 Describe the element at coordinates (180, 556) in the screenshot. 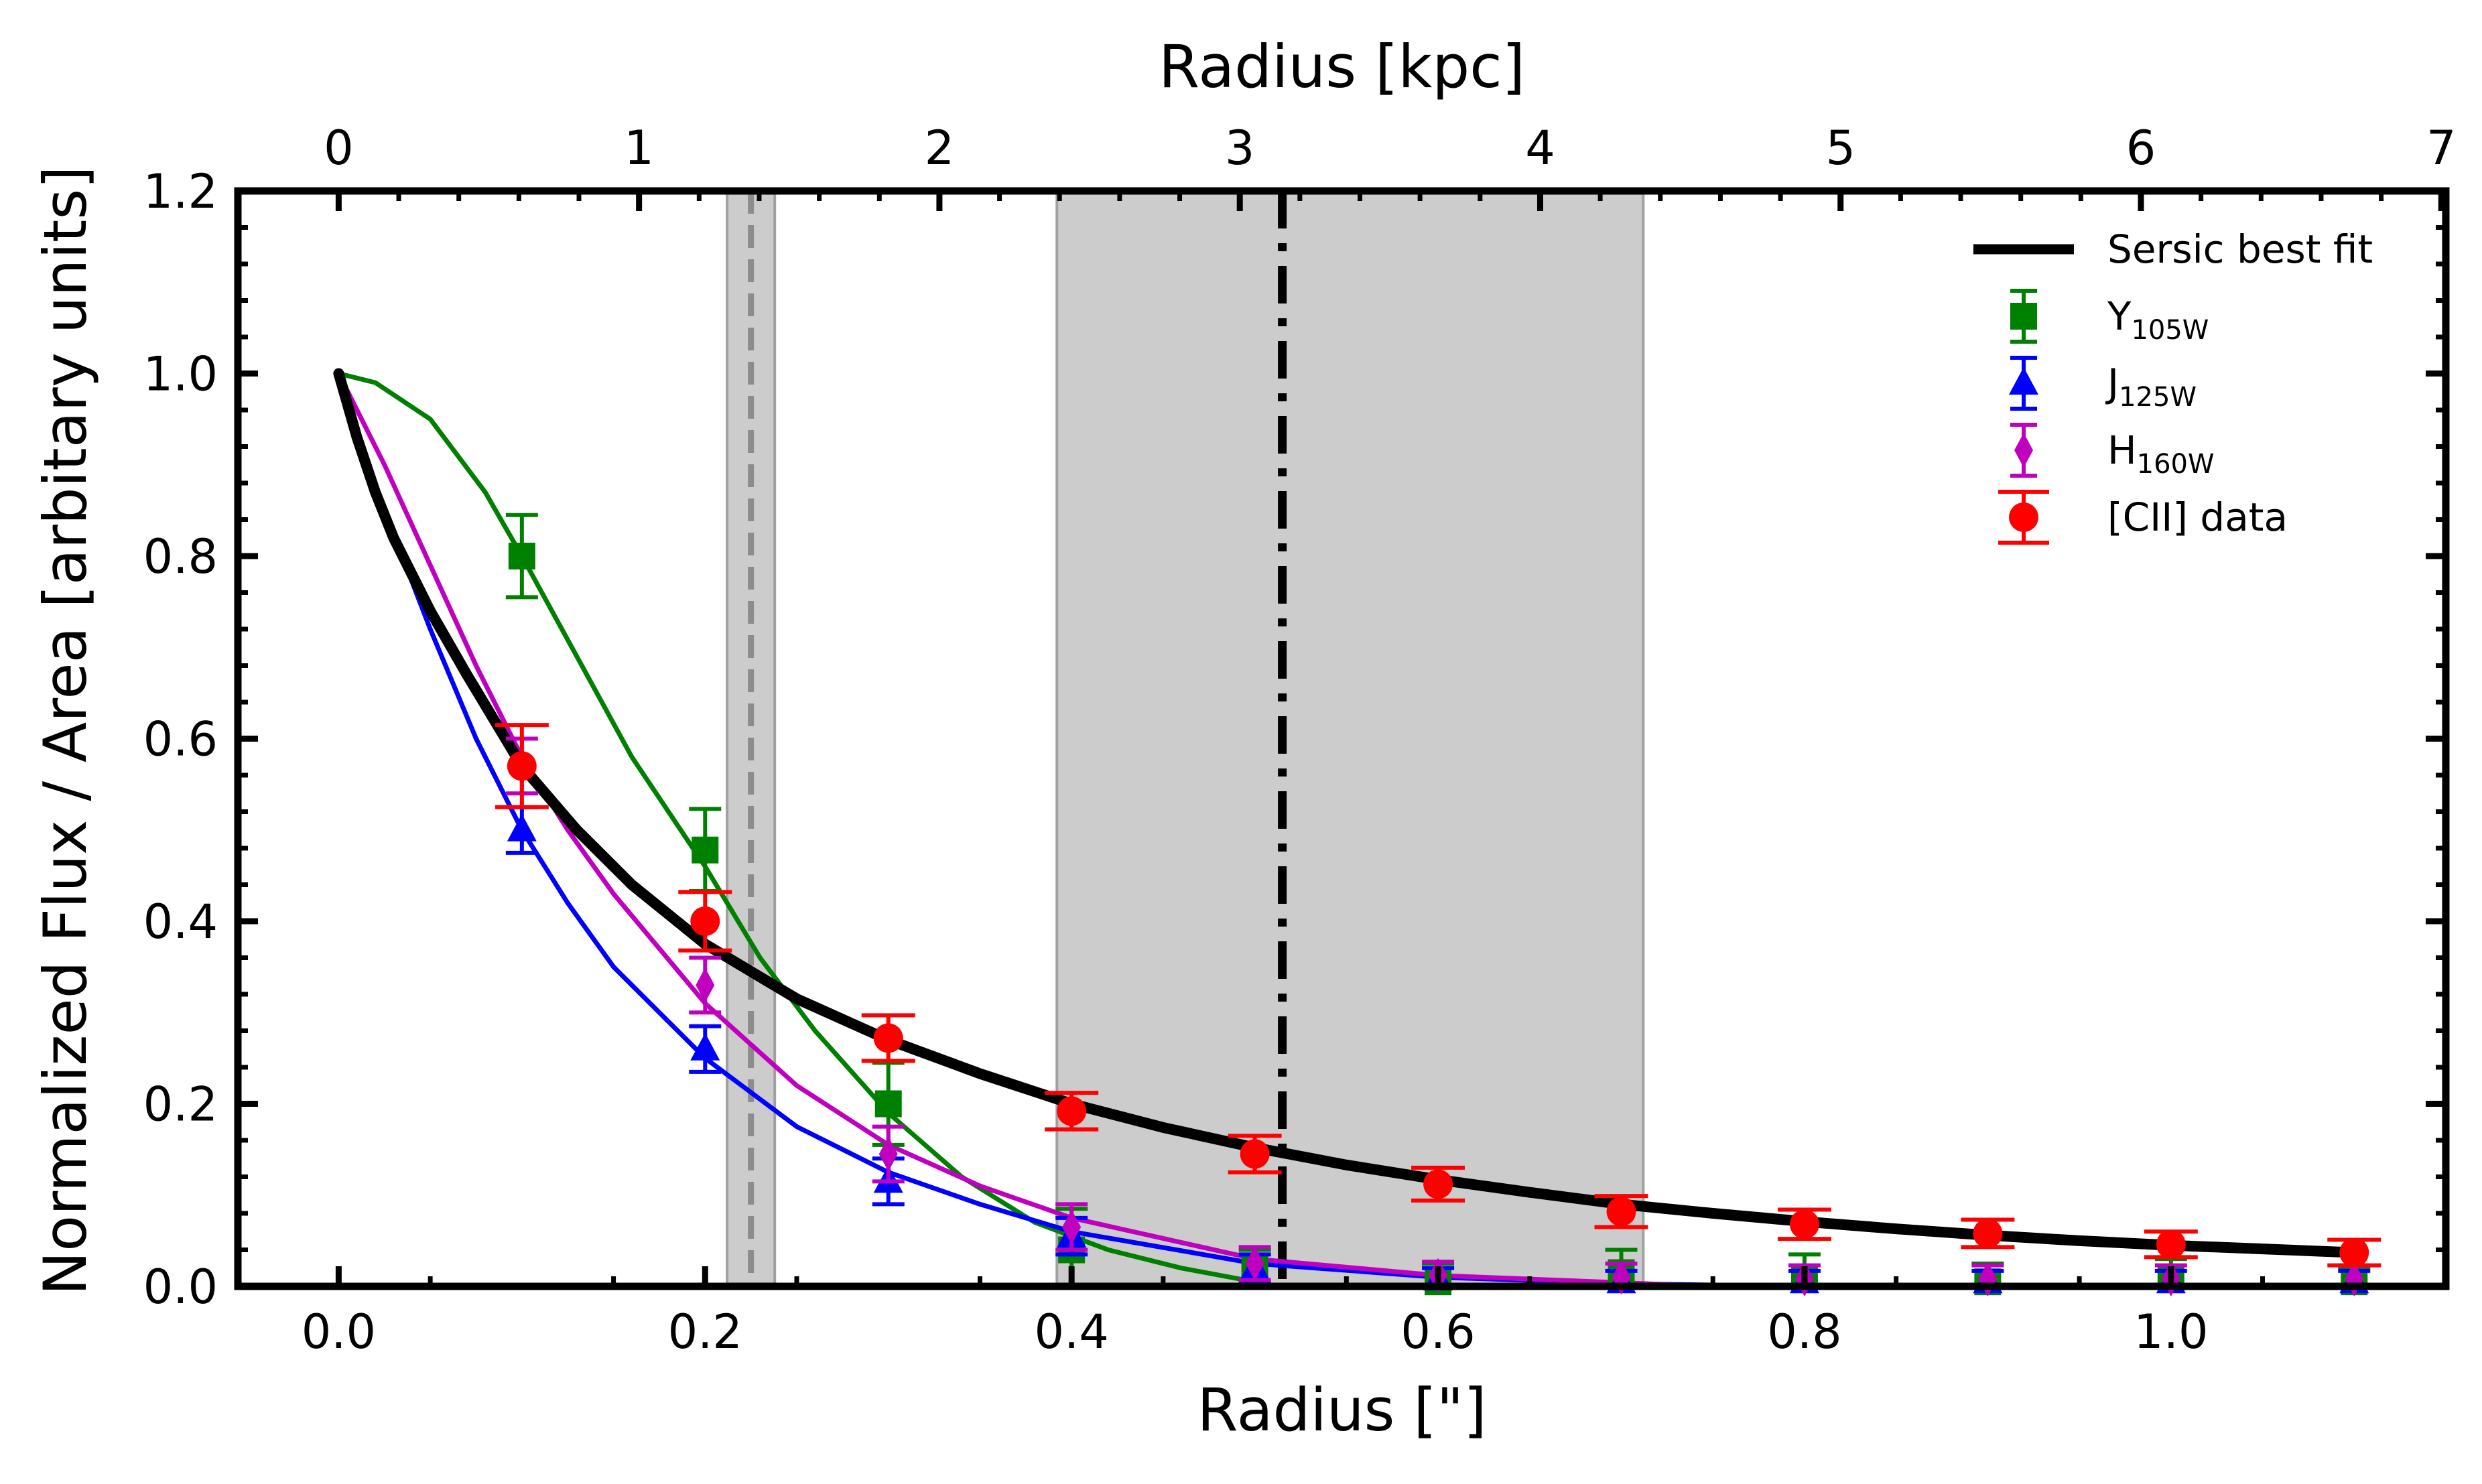

I see `y-tick-label: 0.8` at that location.